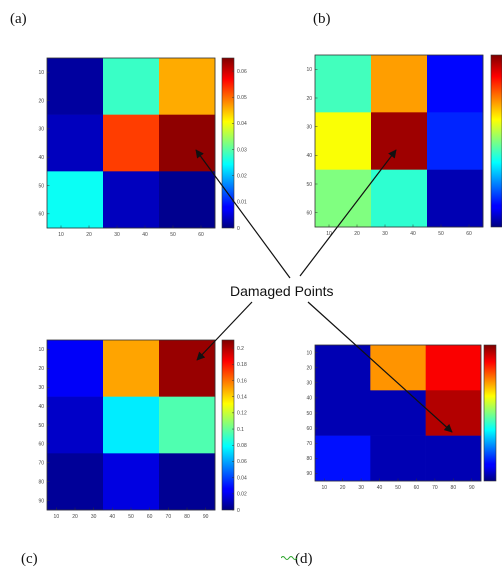 The height and width of the screenshot is (571, 502). Describe the element at coordinates (41, 130) in the screenshot. I see `y-tick-label: 30` at that location.